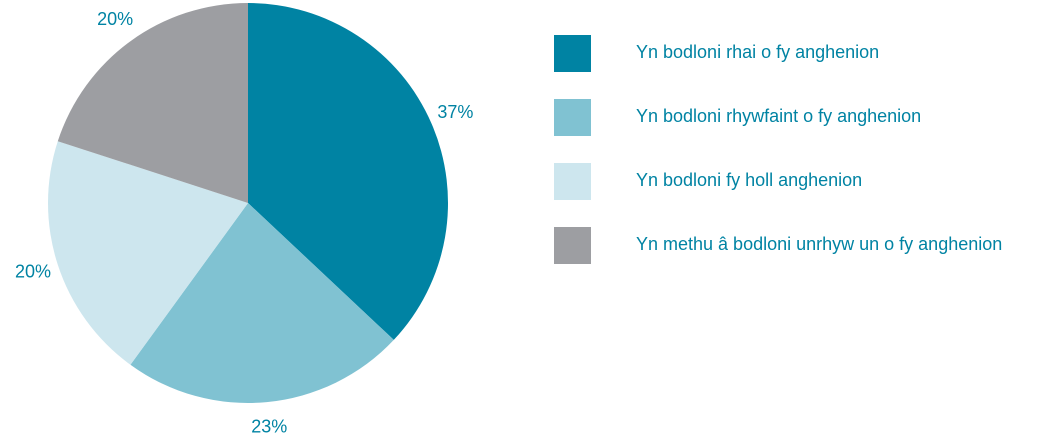 This screenshot has height=444, width=1062. What do you see at coordinates (778, 116) in the screenshot?
I see `legend-label: Yn bodloni rhywfaint o fy anghenion` at bounding box center [778, 116].